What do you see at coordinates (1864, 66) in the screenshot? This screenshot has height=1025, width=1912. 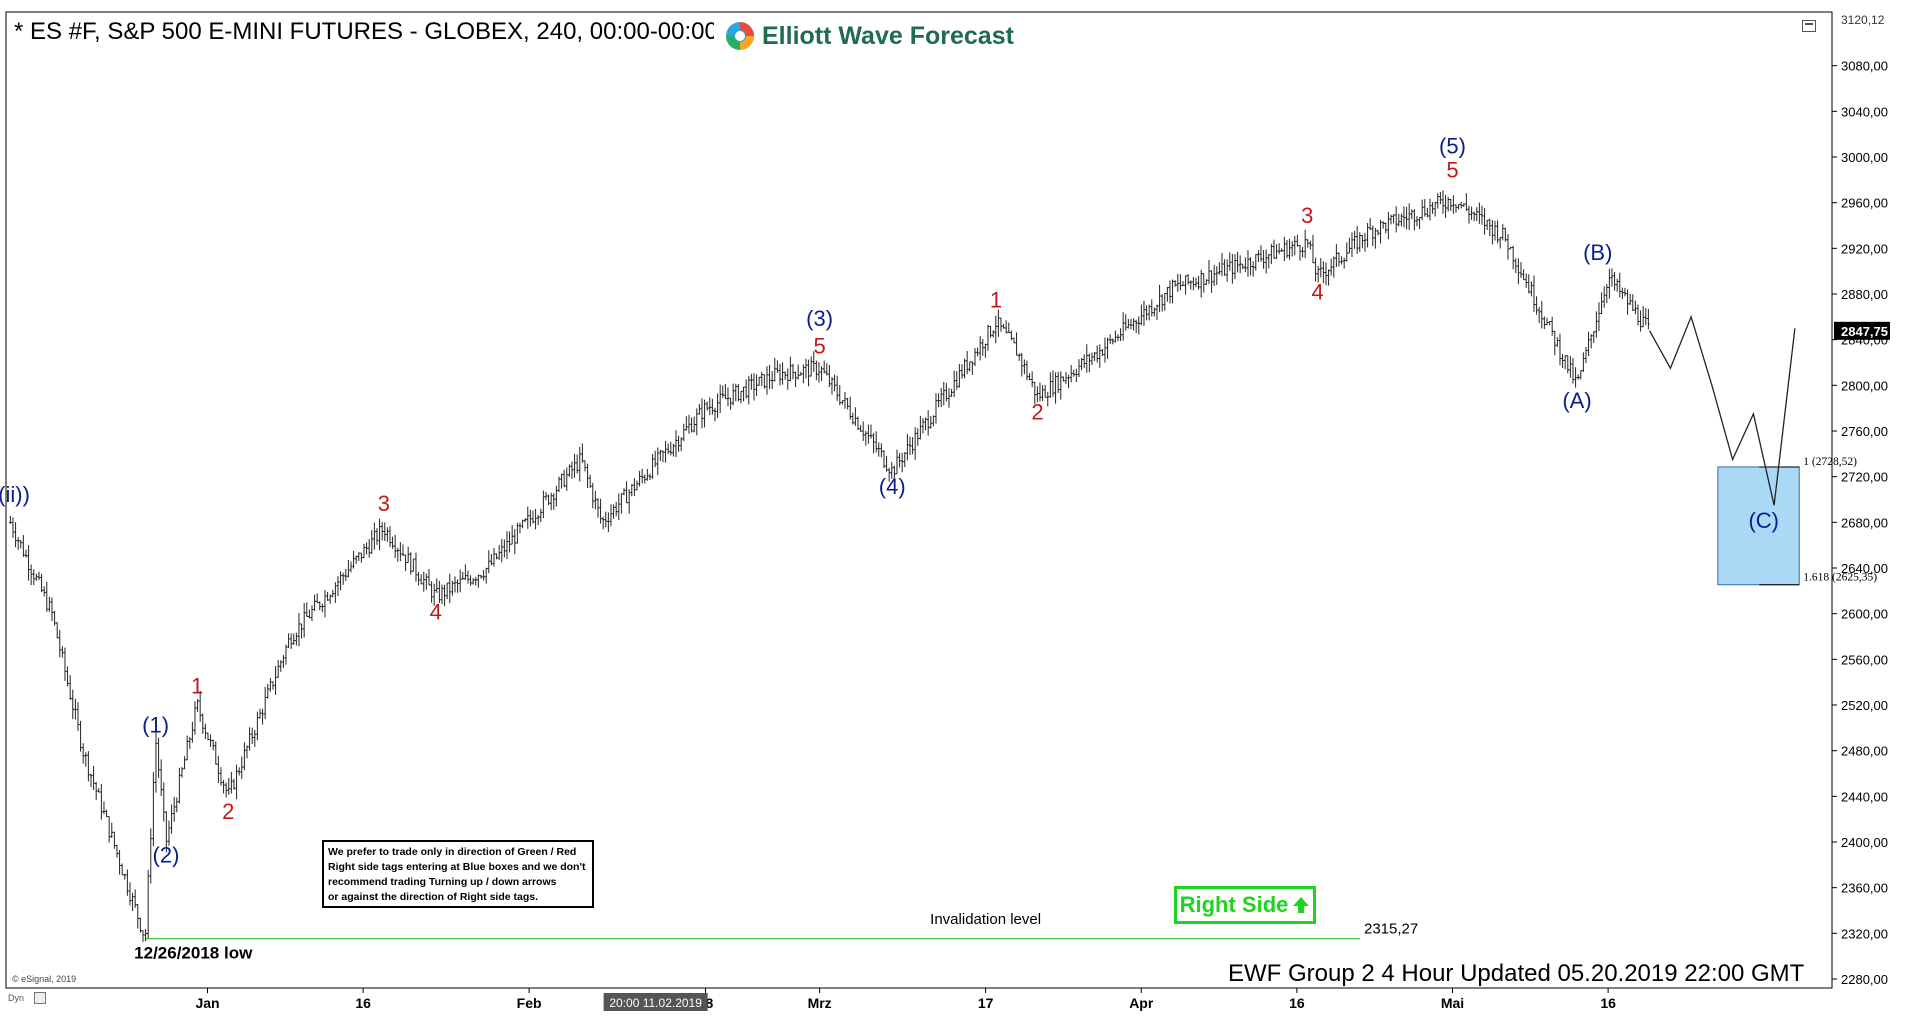 I see `y-tick-label: 3080,00` at bounding box center [1864, 66].